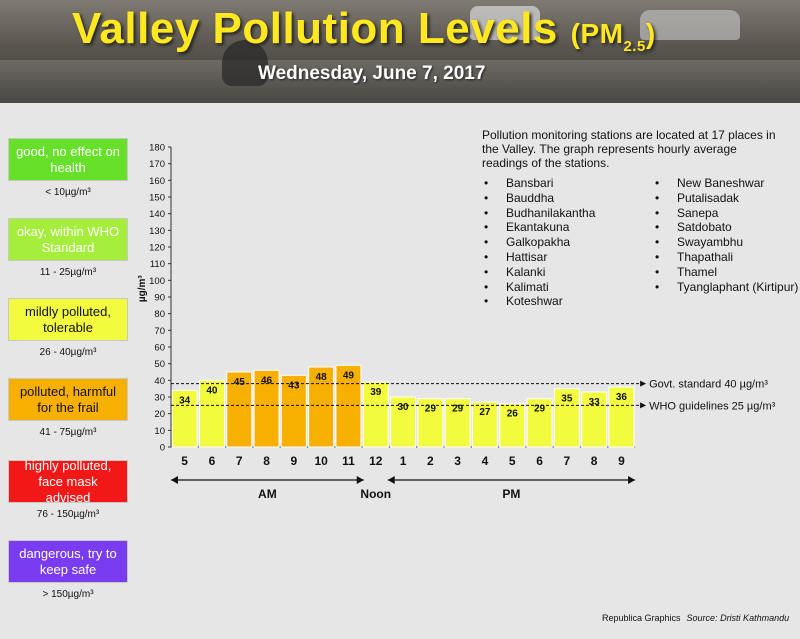 The height and width of the screenshot is (639, 800). Describe the element at coordinates (157, 248) in the screenshot. I see `y-tick-label: 120` at that location.